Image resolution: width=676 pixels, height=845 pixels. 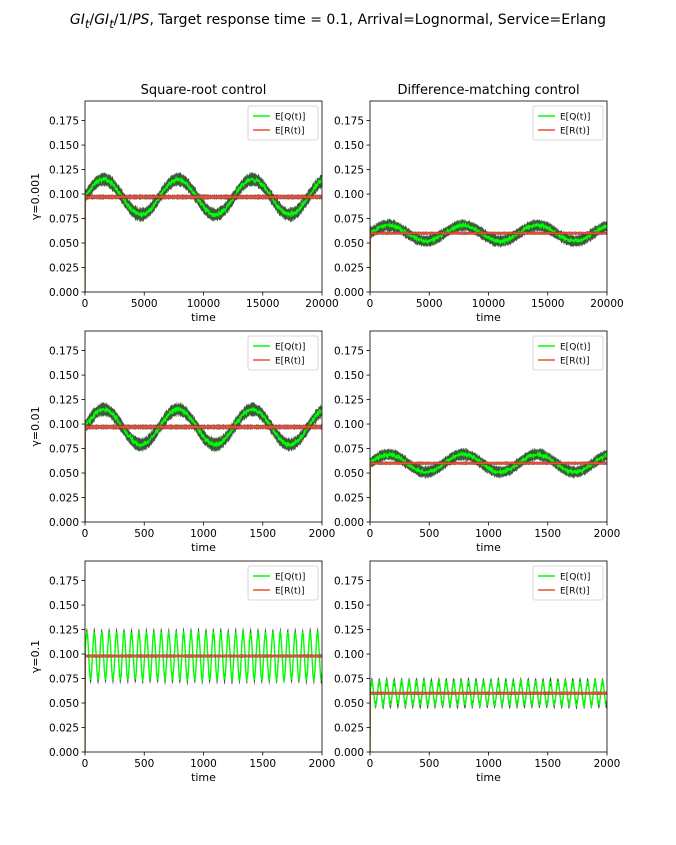 I want to click on title-part-gi-2: GI, so click(x=102, y=20).